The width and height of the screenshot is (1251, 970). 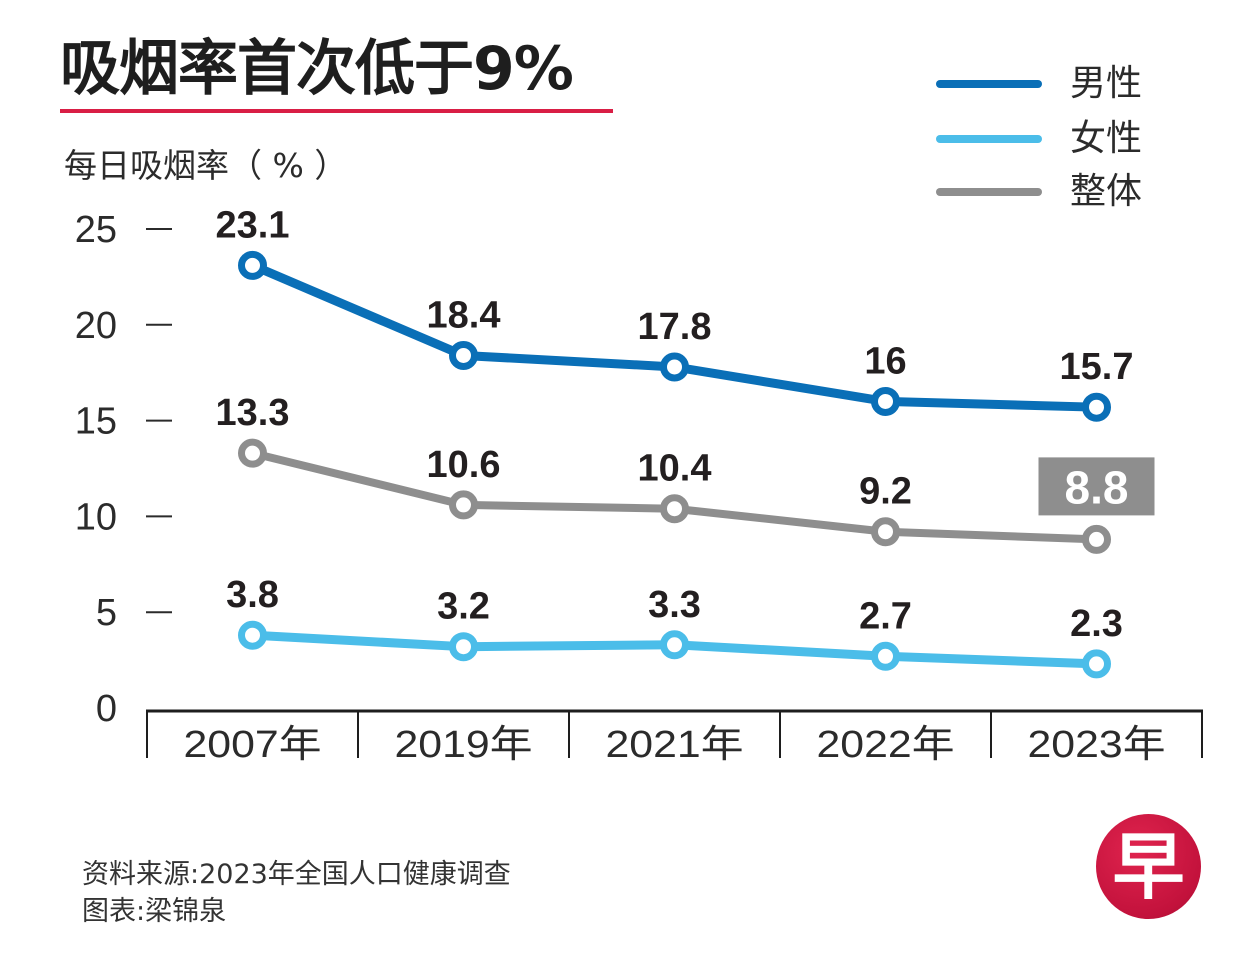 What do you see at coordinates (336, 111) in the screenshot?
I see `title-underline` at bounding box center [336, 111].